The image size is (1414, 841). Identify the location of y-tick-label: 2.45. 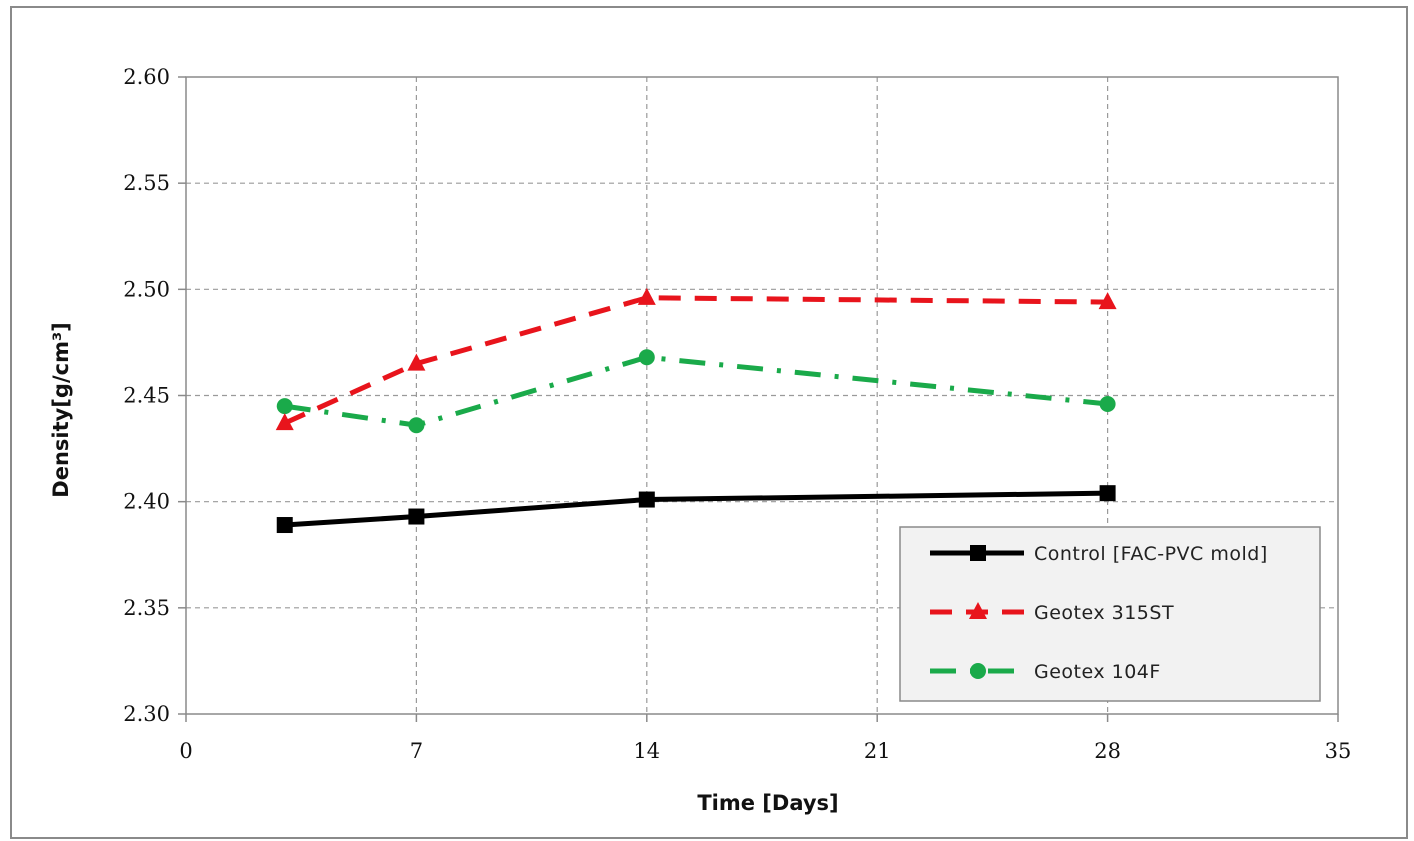
(146, 396).